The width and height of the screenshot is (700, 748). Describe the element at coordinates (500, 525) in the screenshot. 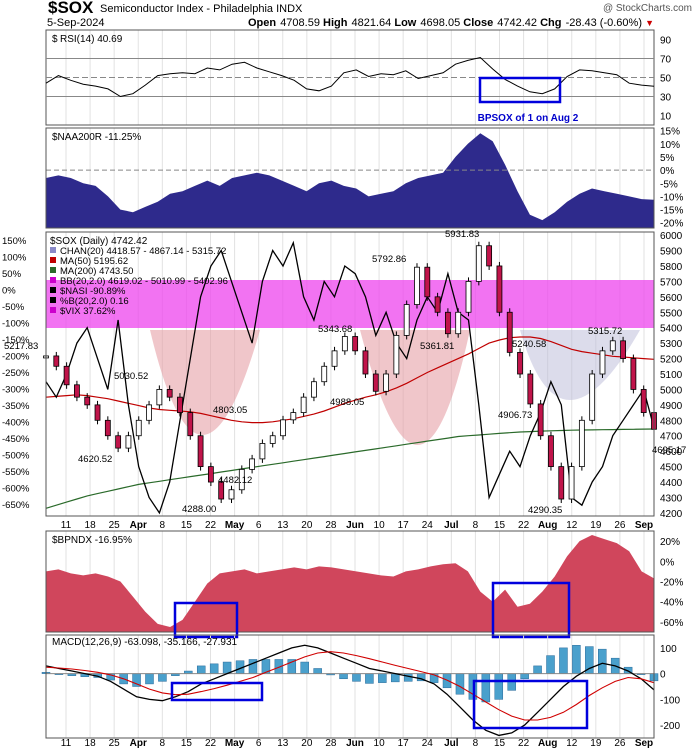

I see `x-tick-label: 15` at that location.